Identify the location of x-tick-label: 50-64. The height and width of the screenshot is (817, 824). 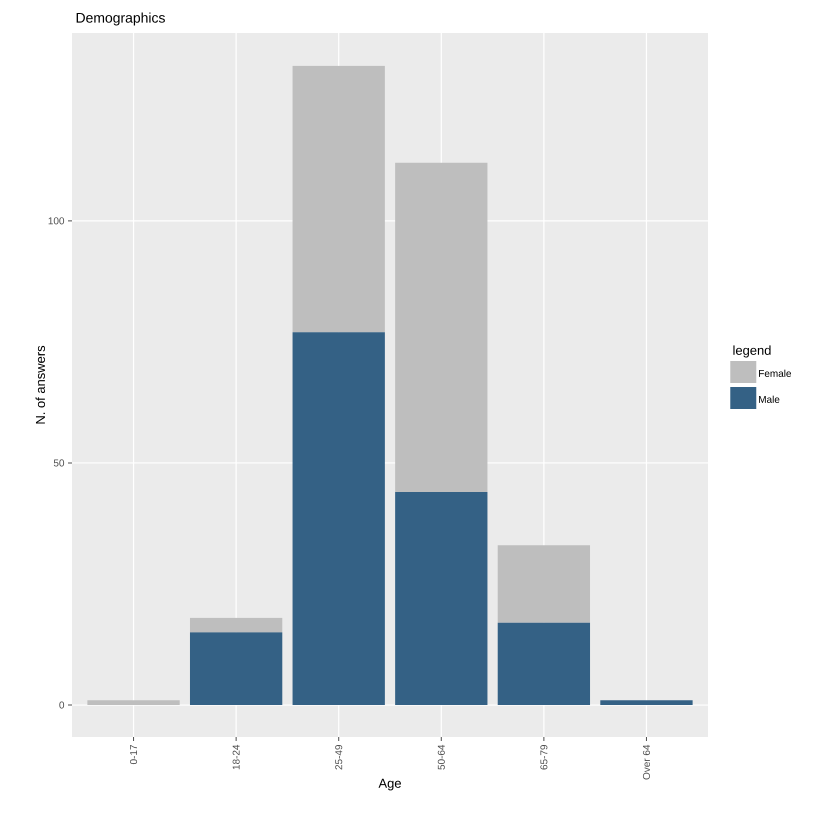
(441, 757).